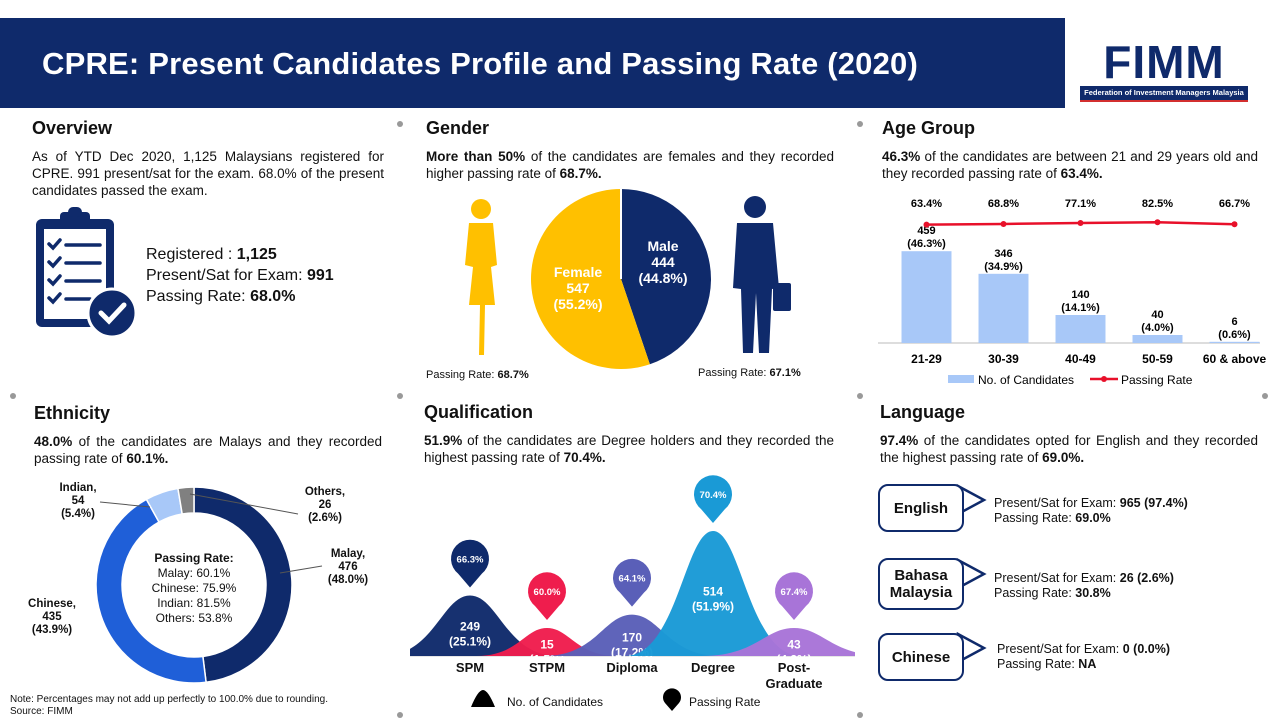 The image size is (1280, 720). Describe the element at coordinates (794, 592) in the screenshot. I see `qual-rate-label: 67.4%` at that location.